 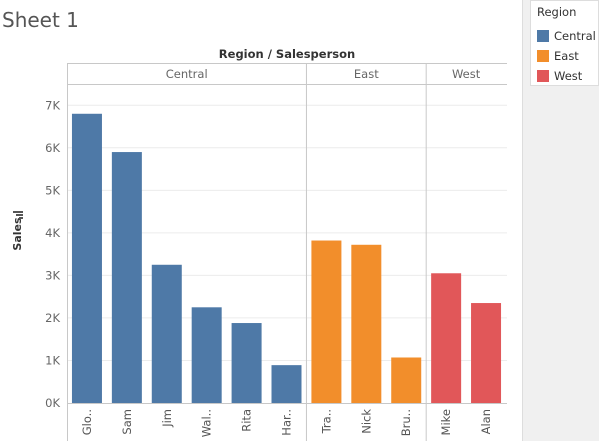 What do you see at coordinates (287, 422) in the screenshot?
I see `x-tick-label: Har..` at bounding box center [287, 422].